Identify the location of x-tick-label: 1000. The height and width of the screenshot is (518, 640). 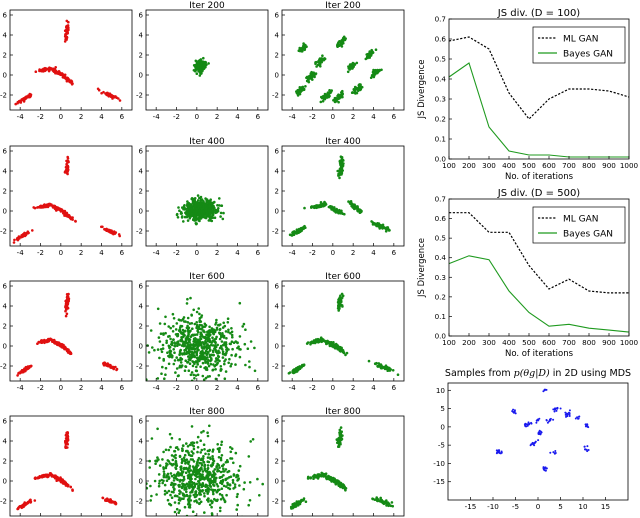
(629, 342).